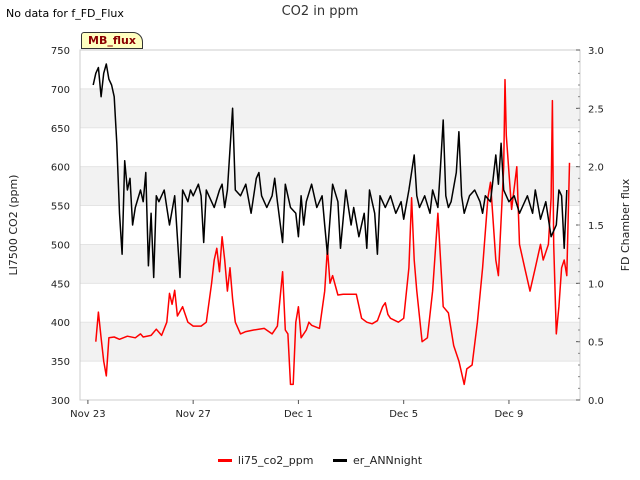 The image size is (640, 480). I want to click on x-tick-label: Nov 27, so click(192, 414).